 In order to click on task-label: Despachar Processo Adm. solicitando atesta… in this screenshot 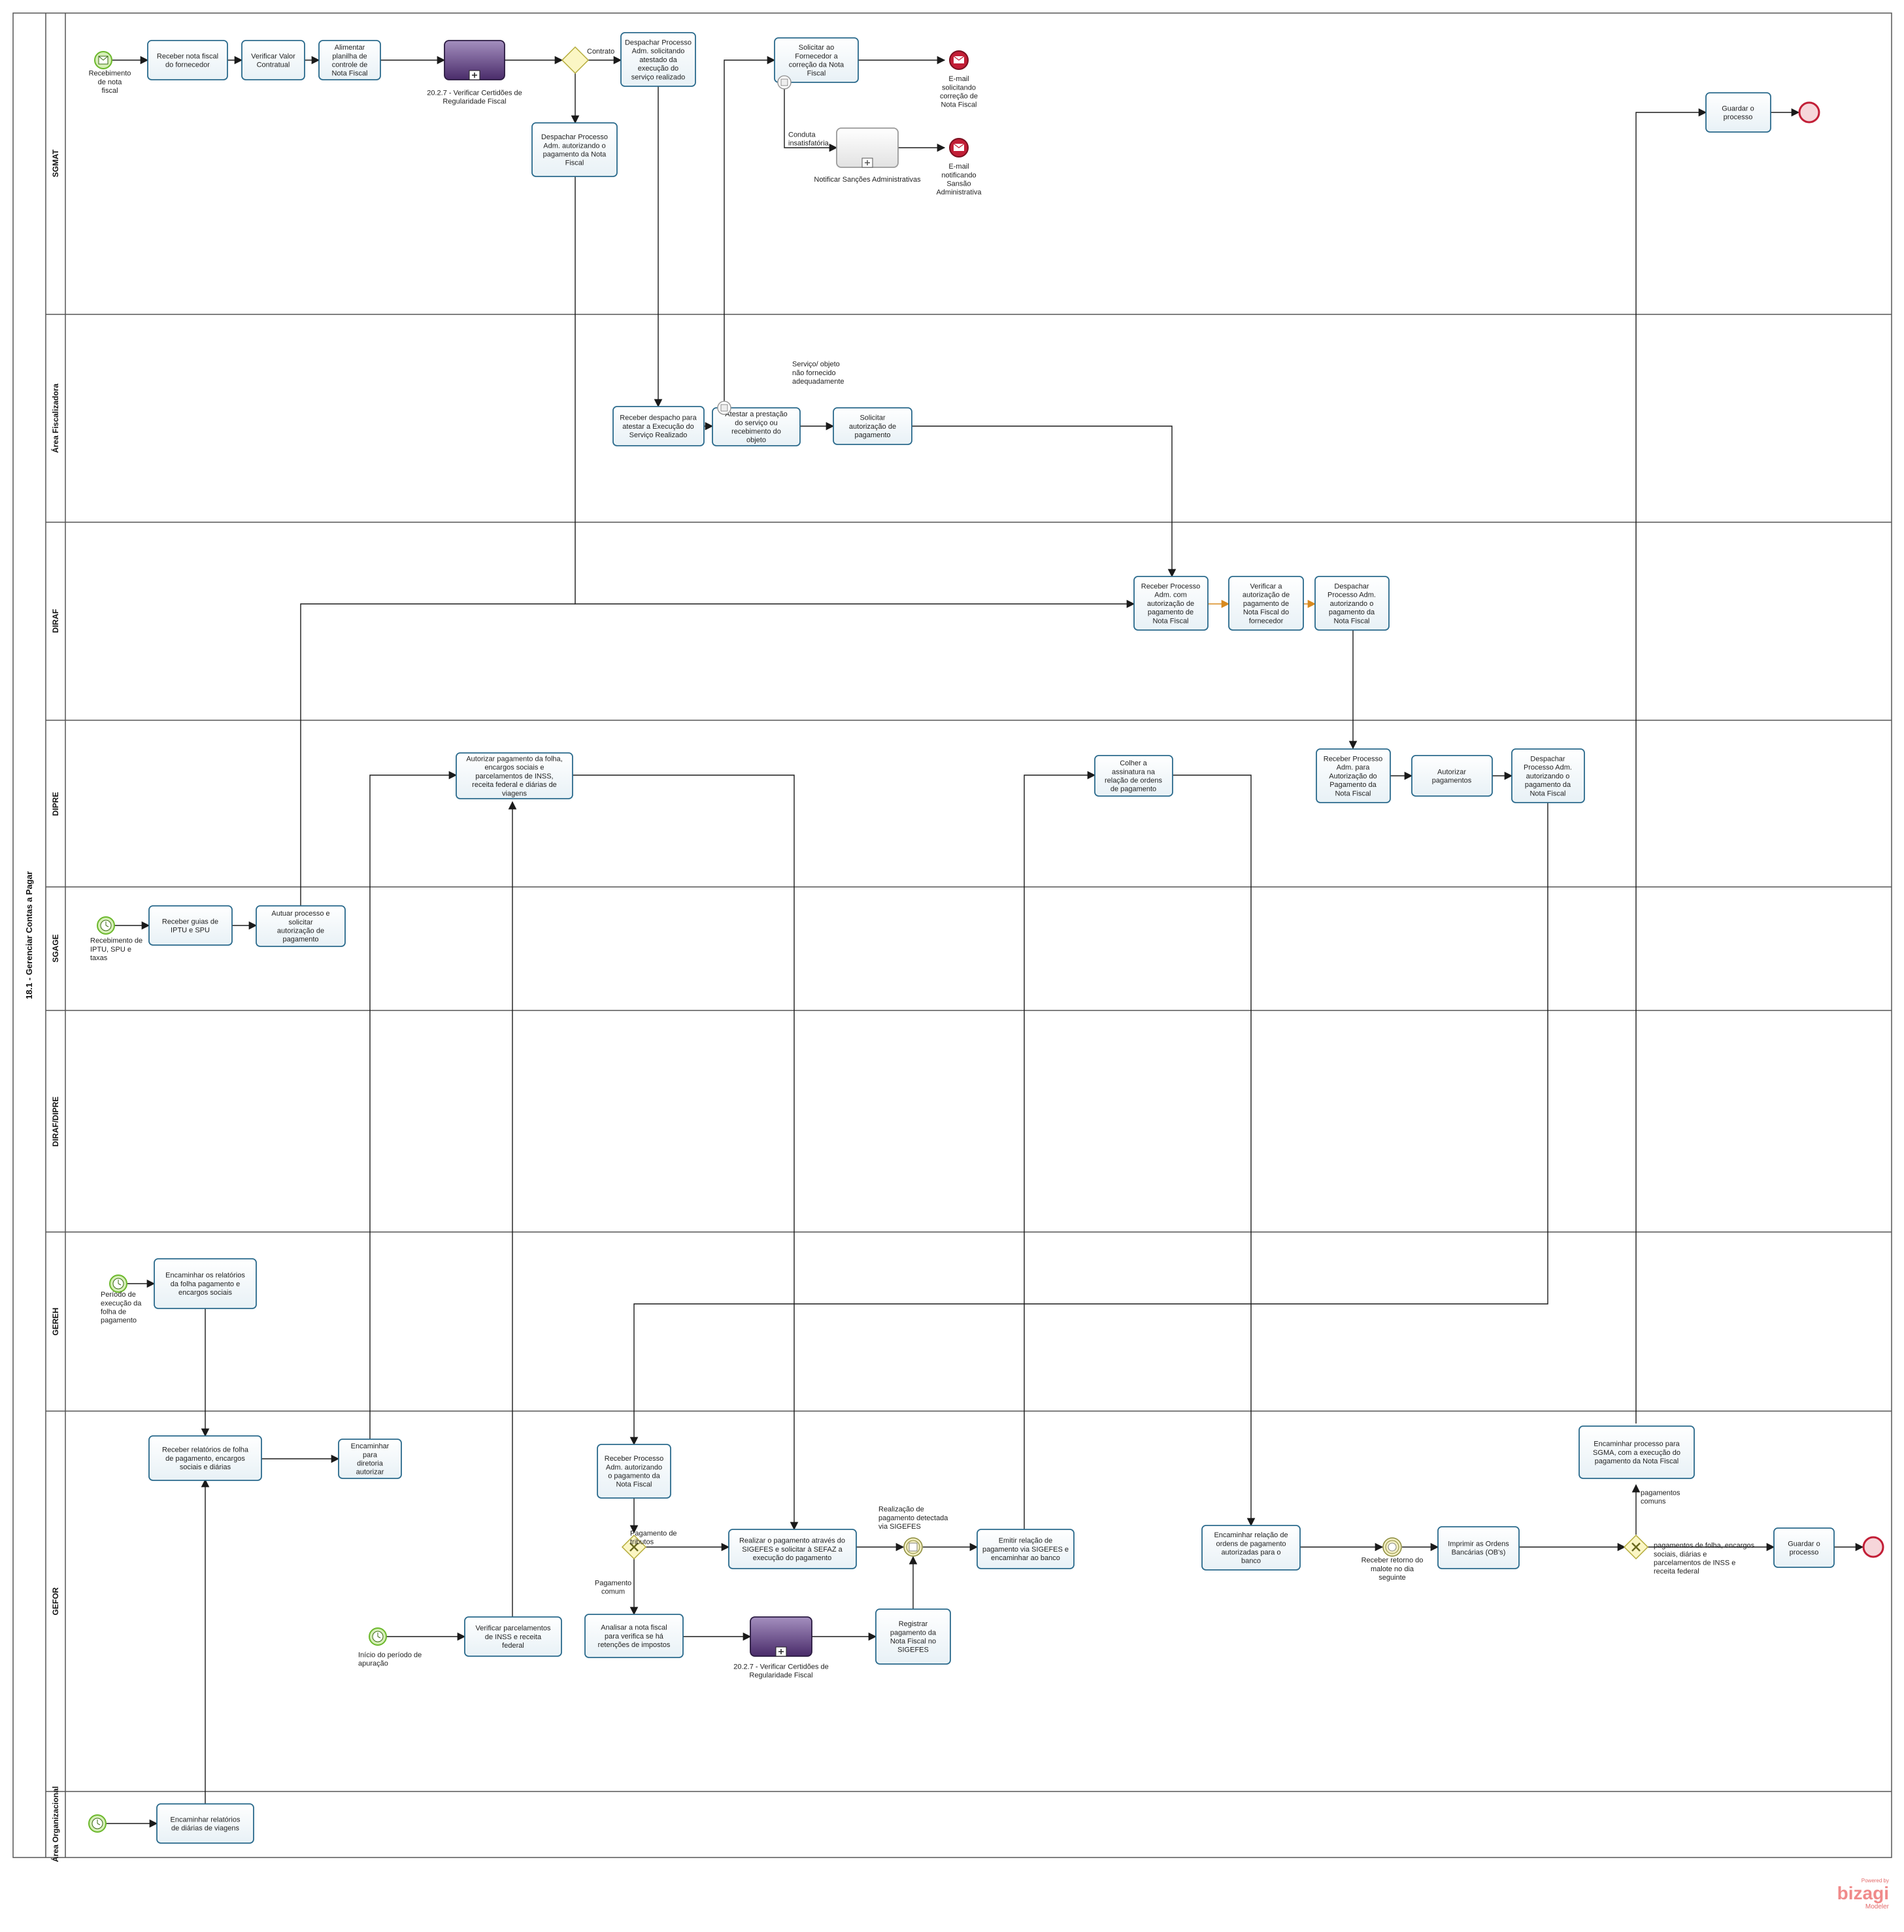, I will do `click(658, 60)`.